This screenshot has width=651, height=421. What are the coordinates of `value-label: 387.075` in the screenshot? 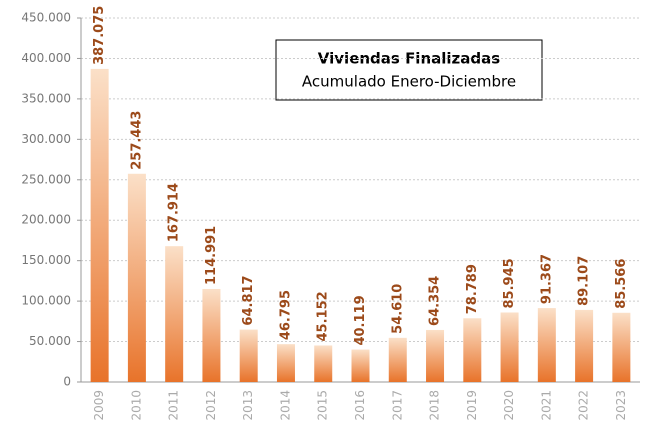 It's located at (99, 35).